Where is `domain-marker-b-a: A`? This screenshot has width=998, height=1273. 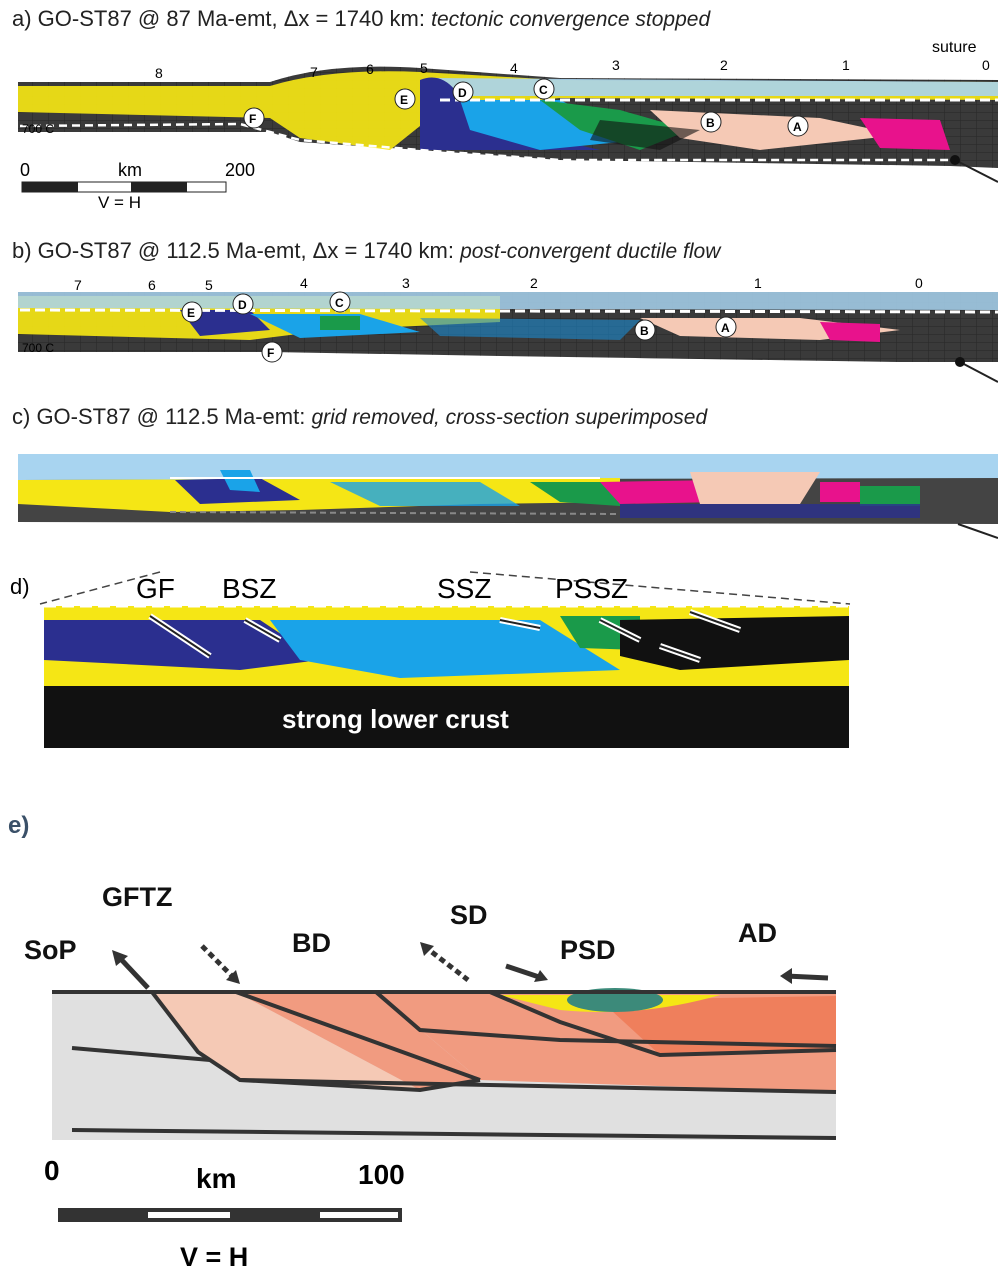 domain-marker-b-a: A is located at coordinates (726, 327).